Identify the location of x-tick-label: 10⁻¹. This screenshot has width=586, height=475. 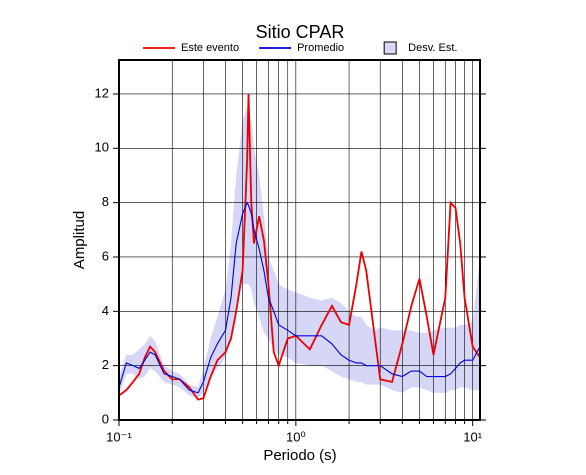
(119, 436).